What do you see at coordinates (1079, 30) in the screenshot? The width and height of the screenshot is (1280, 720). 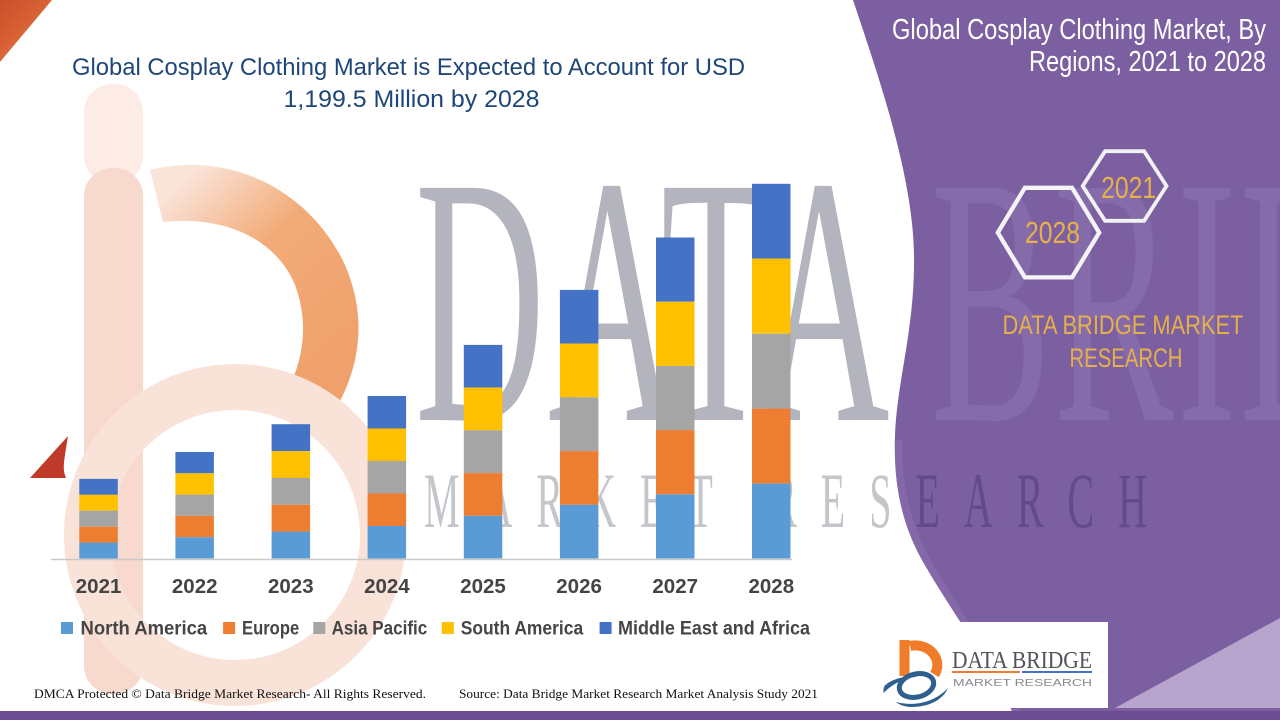 I see `svg-text:Global Cosplay Clothing Market: Global Cosplay Clothing Market, By` at bounding box center [1079, 30].